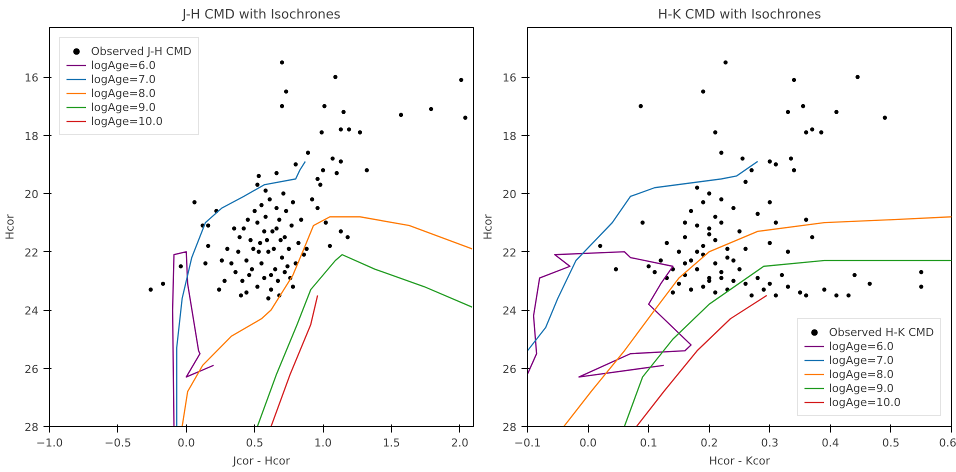 This screenshot has width=956, height=472. What do you see at coordinates (739, 461) in the screenshot?
I see `x-axis-title: Hcor - Kcor` at bounding box center [739, 461].